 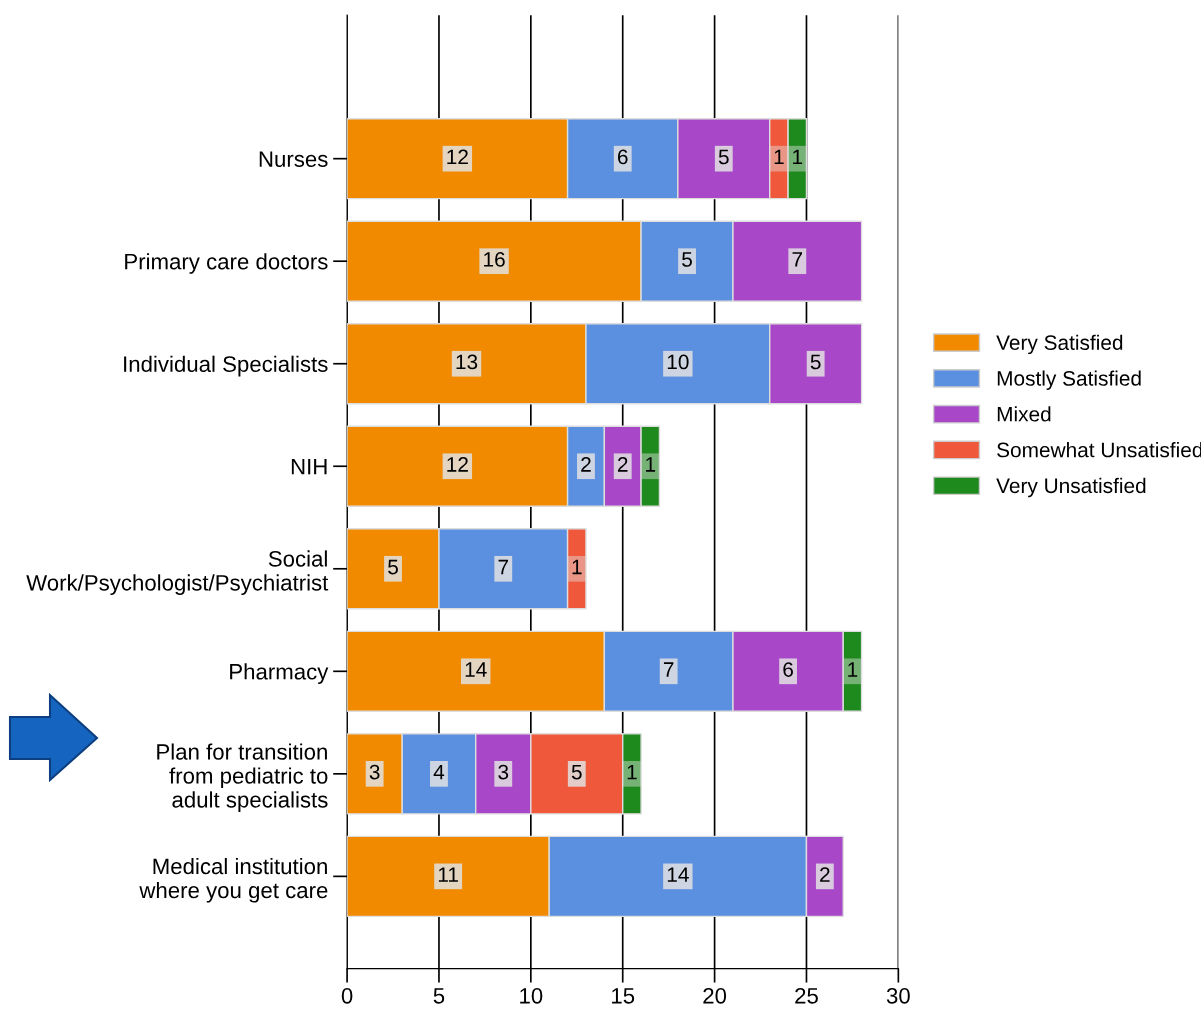 What do you see at coordinates (347, 995) in the screenshot?
I see `x-tick-label: 0` at bounding box center [347, 995].